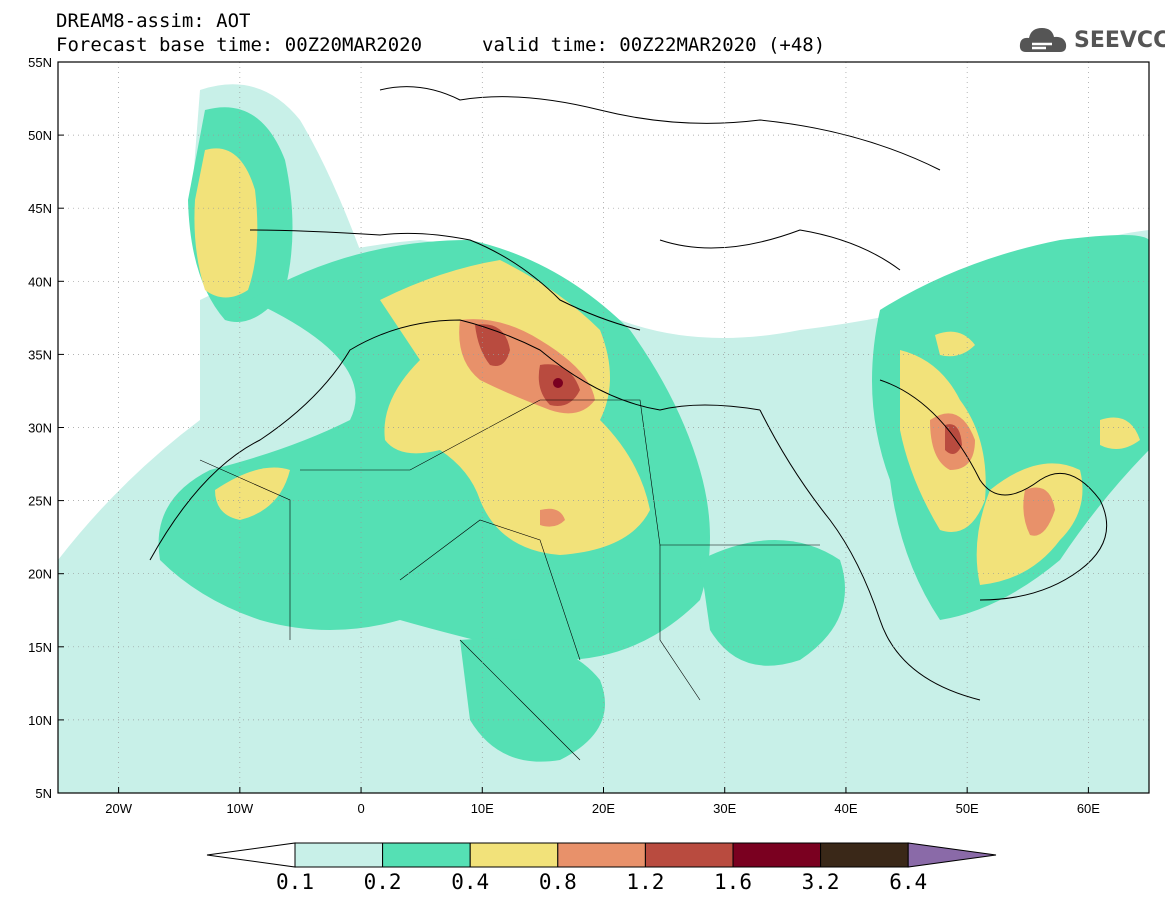 The height and width of the screenshot is (905, 1165). I want to click on lon-tick-label: 60E, so click(1088, 808).